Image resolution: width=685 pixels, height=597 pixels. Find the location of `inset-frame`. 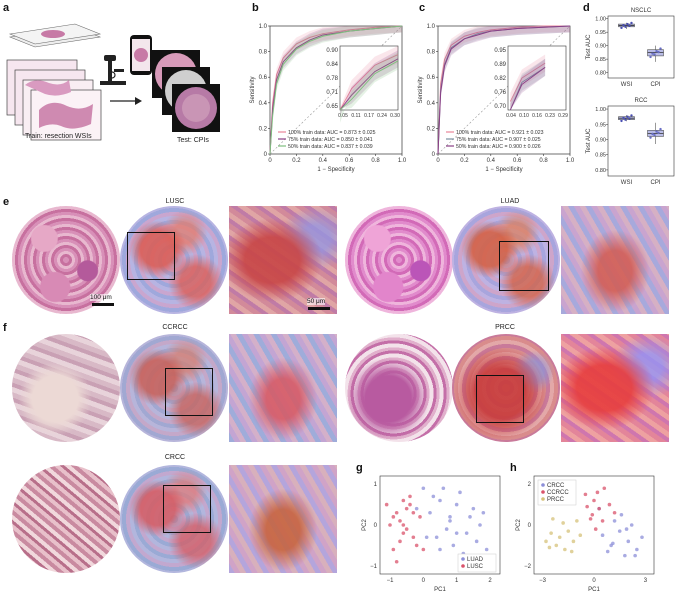

inset-frame is located at coordinates (537, 78).